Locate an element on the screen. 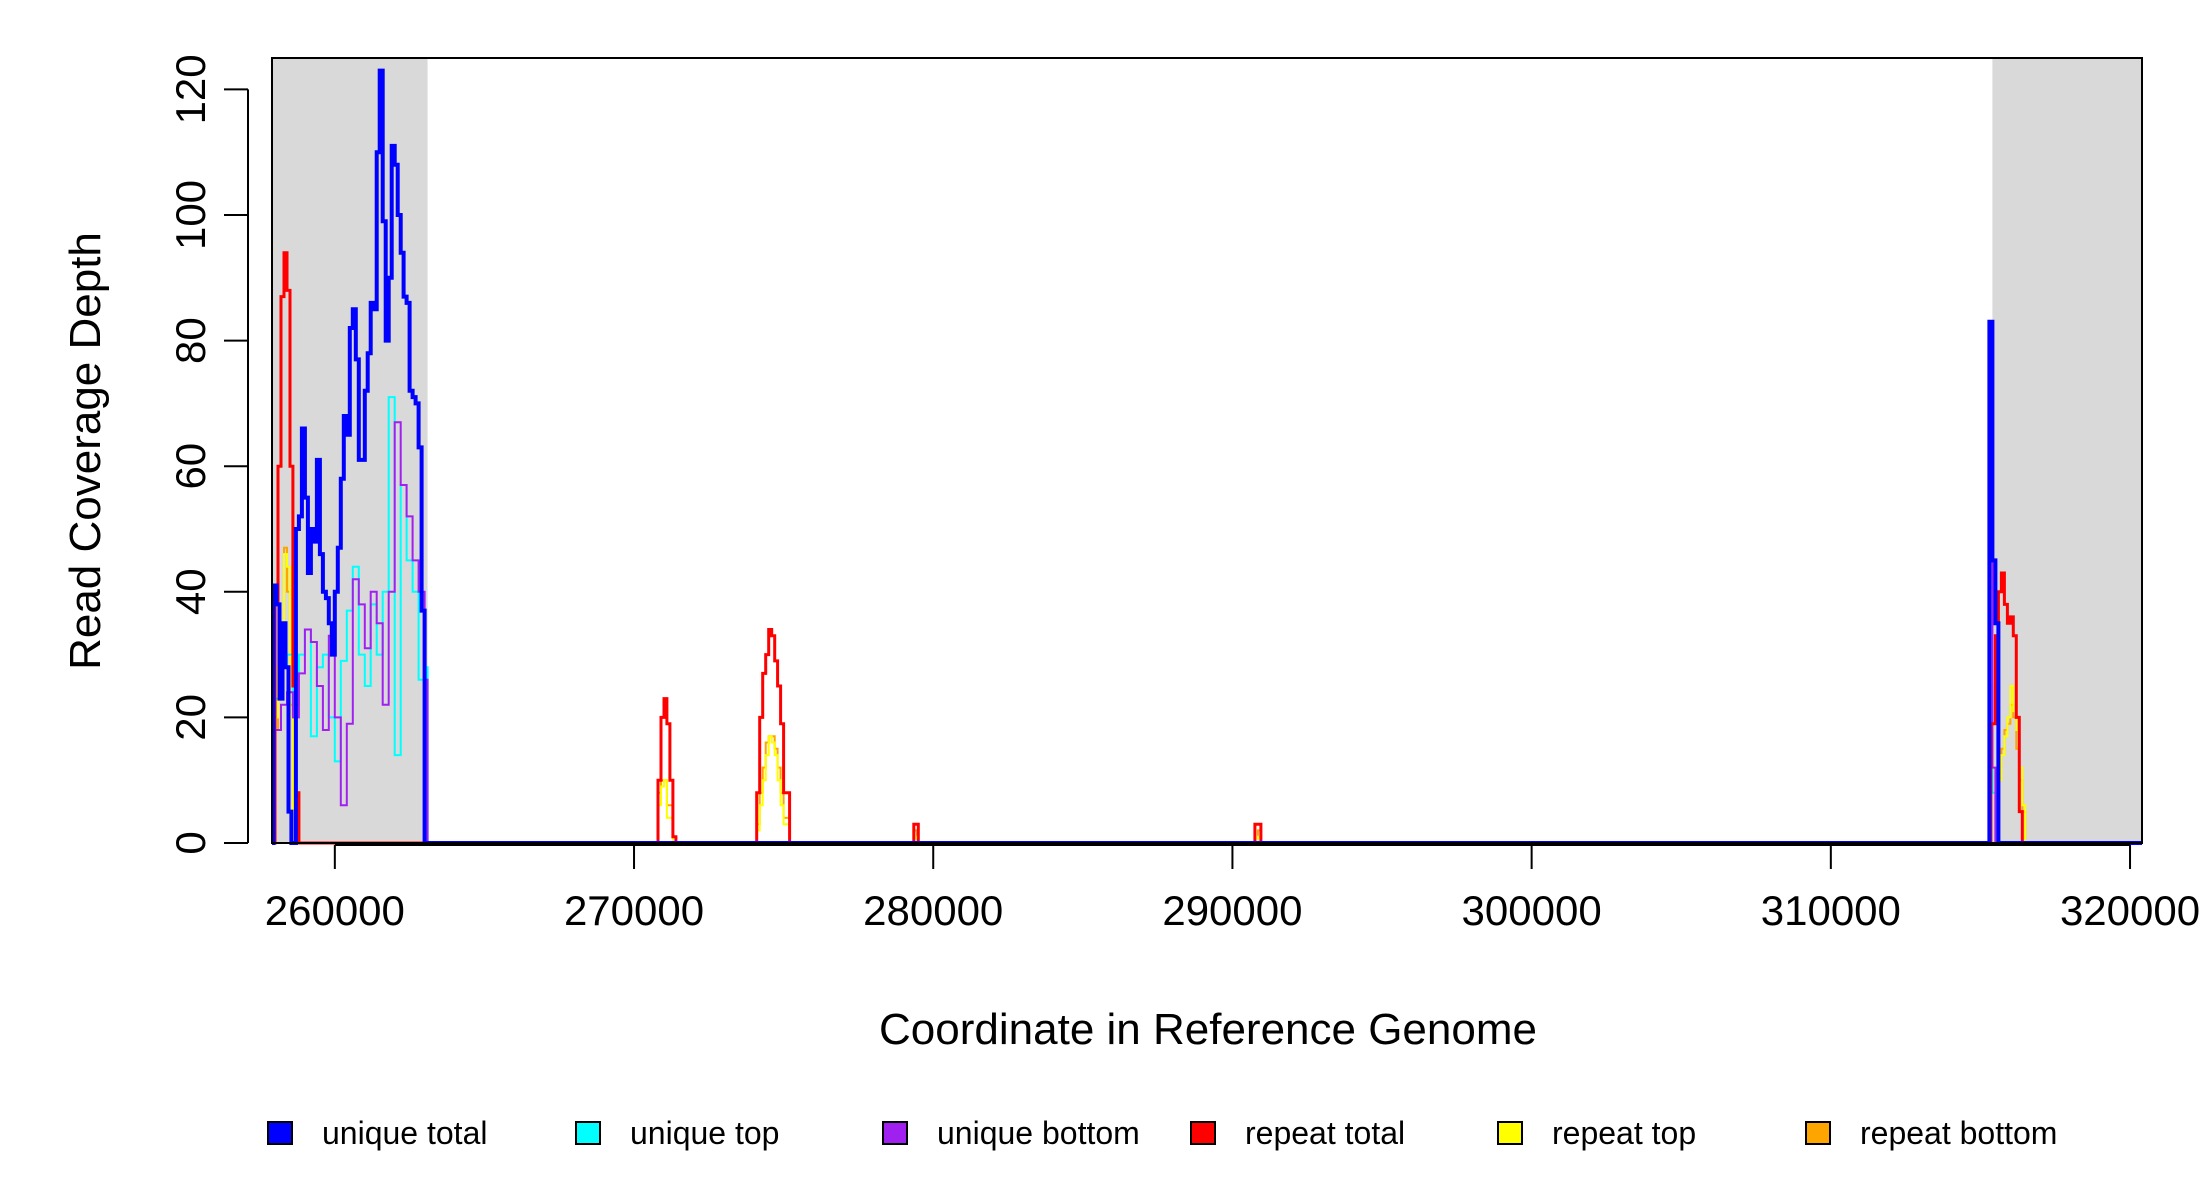 This screenshot has width=2200, height=1200. x-tick-label-270000: 270000 is located at coordinates (634, 910).